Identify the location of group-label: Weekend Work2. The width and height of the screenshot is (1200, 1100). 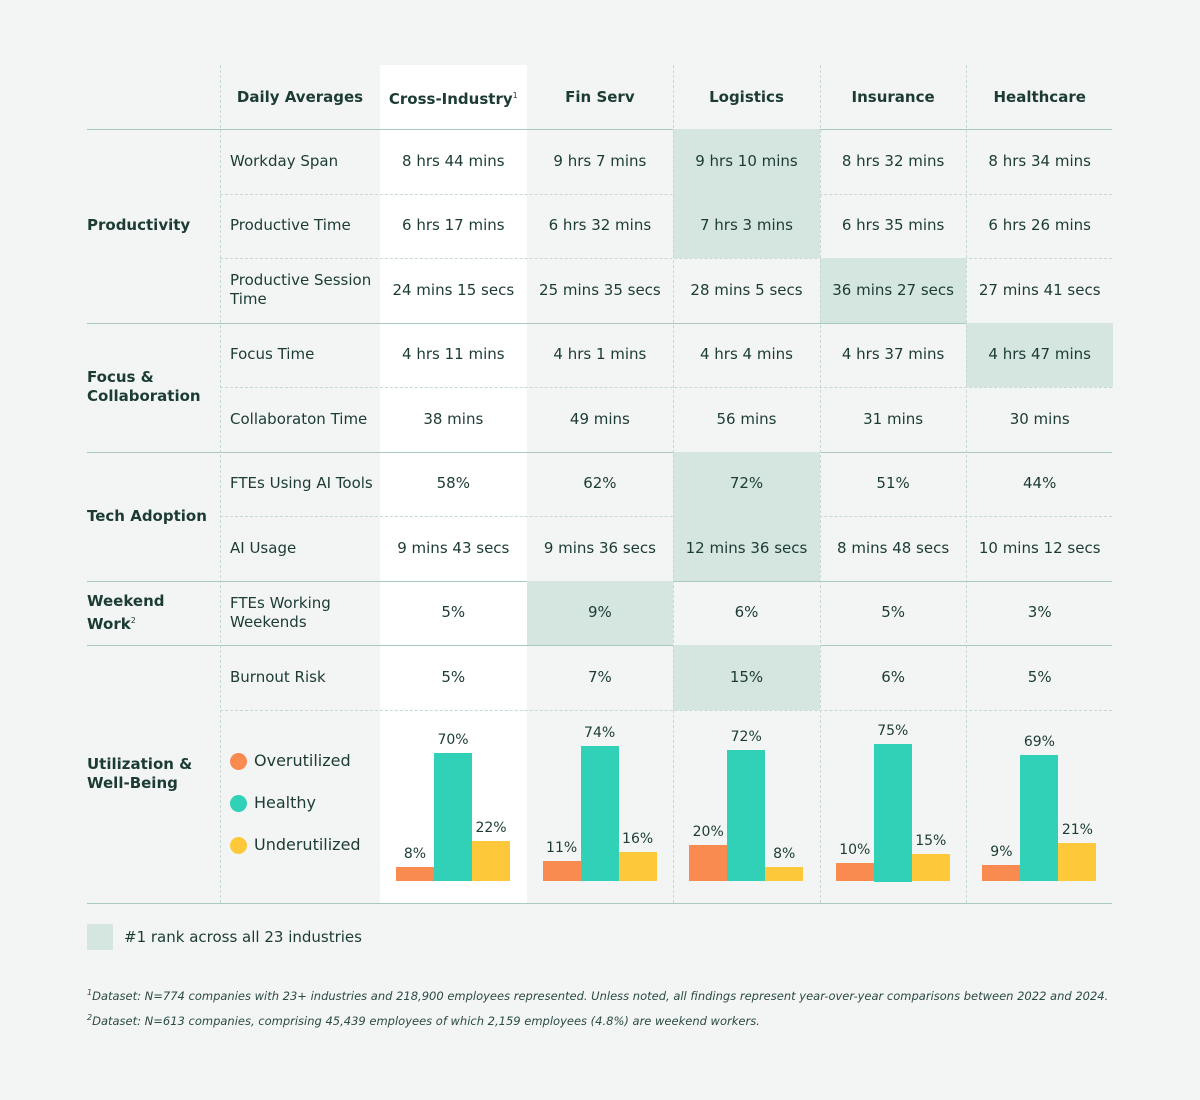
(148, 613).